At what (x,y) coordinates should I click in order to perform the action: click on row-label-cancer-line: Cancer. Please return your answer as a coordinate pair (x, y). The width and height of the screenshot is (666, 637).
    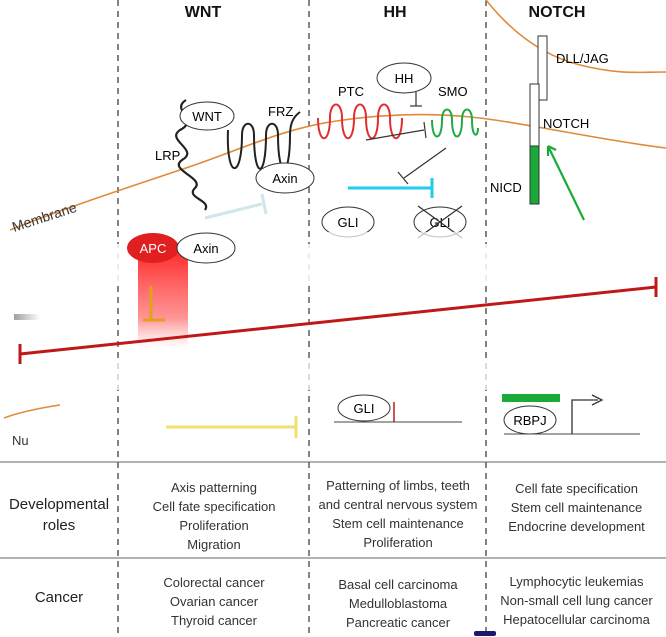
    Looking at the image, I should click on (59, 597).